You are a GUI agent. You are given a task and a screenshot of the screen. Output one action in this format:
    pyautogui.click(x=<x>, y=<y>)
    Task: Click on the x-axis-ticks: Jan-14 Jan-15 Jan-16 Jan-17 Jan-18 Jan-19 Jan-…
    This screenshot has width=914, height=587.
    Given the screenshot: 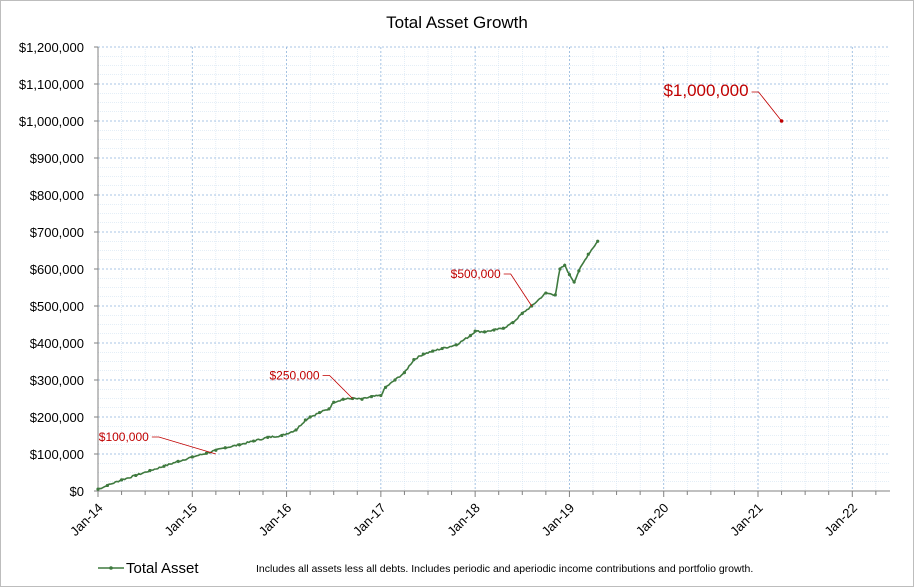 What is the action you would take?
    pyautogui.click(x=472, y=515)
    